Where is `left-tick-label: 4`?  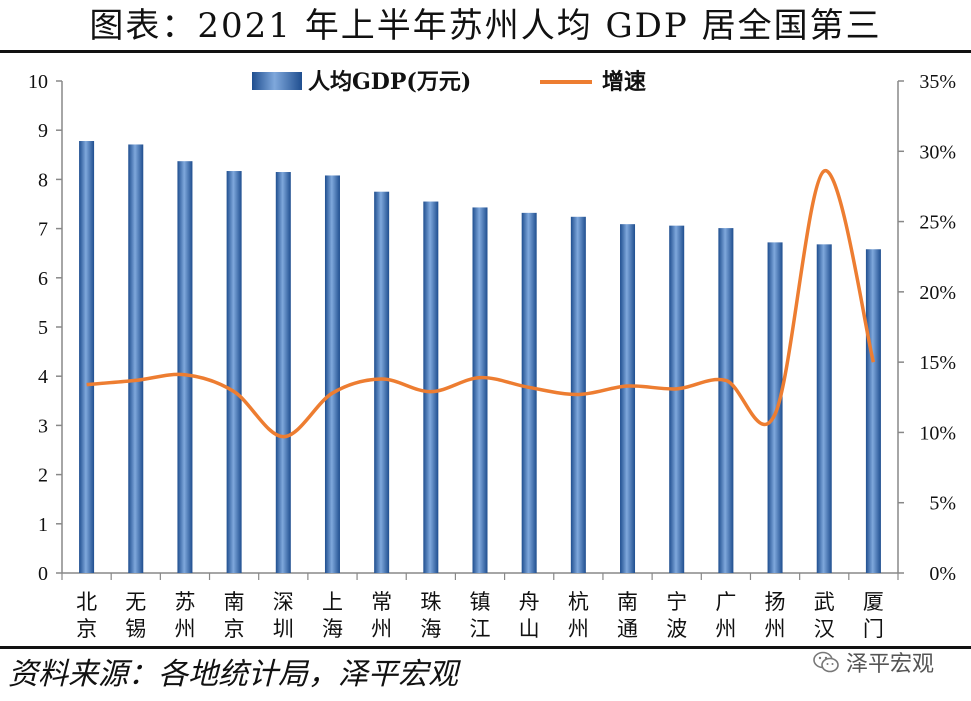 left-tick-label: 4 is located at coordinates (43, 377).